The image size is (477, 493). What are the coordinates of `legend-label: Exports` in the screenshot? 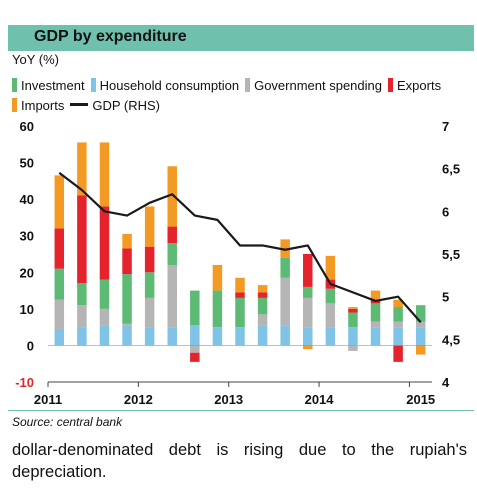 It's located at (419, 85).